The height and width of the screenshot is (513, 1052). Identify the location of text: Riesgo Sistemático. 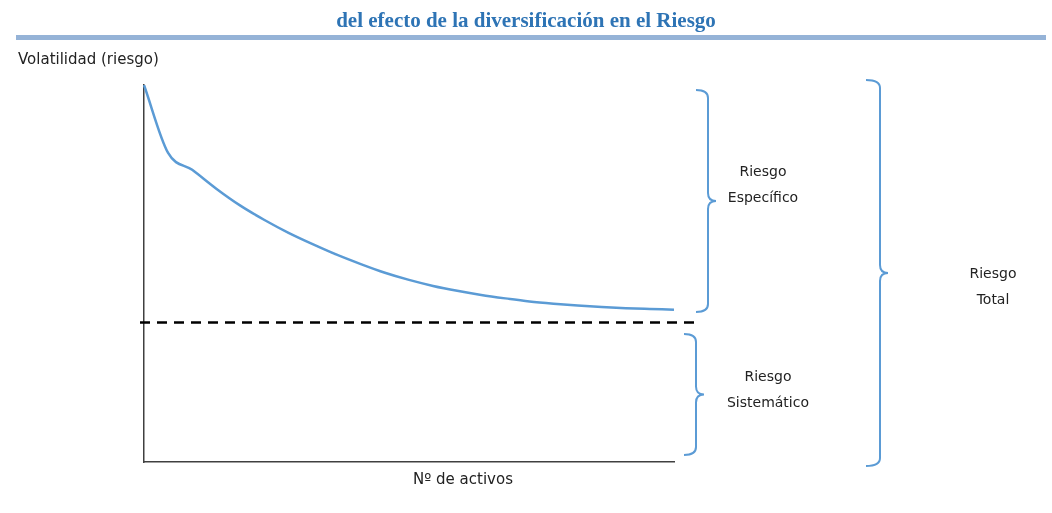
(768, 389).